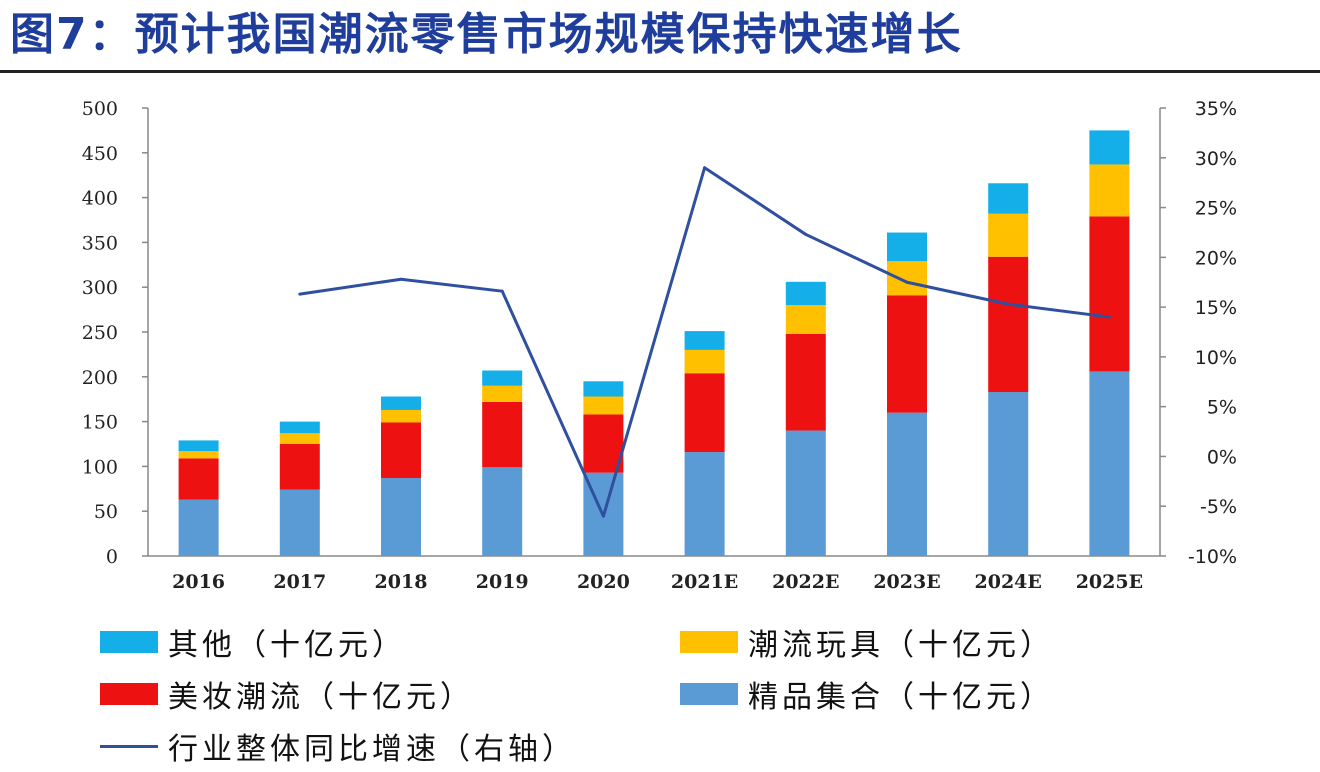 The width and height of the screenshot is (1320, 772). I want to click on right-tick-label: -5%, so click(1218, 507).